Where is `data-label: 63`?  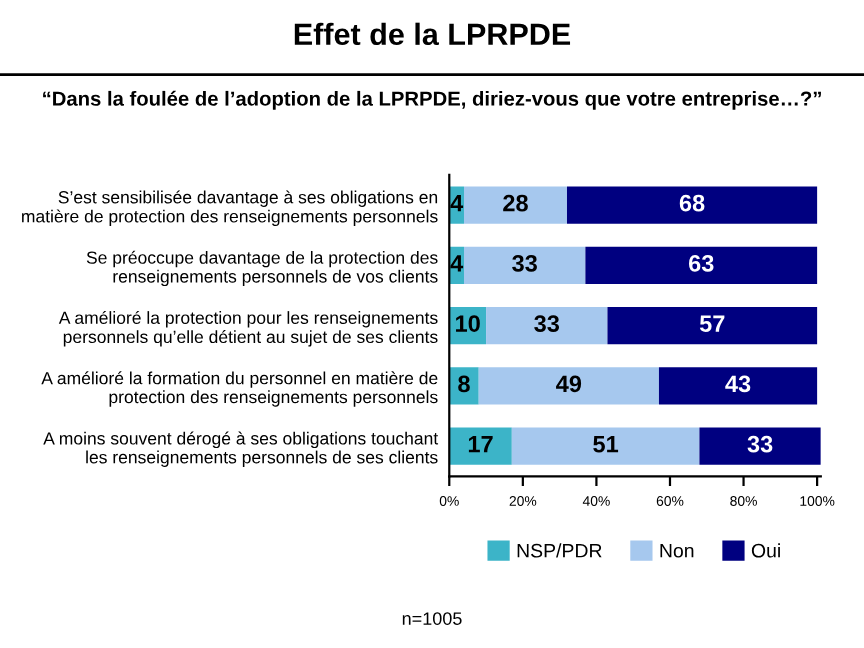 data-label: 63 is located at coordinates (701, 263).